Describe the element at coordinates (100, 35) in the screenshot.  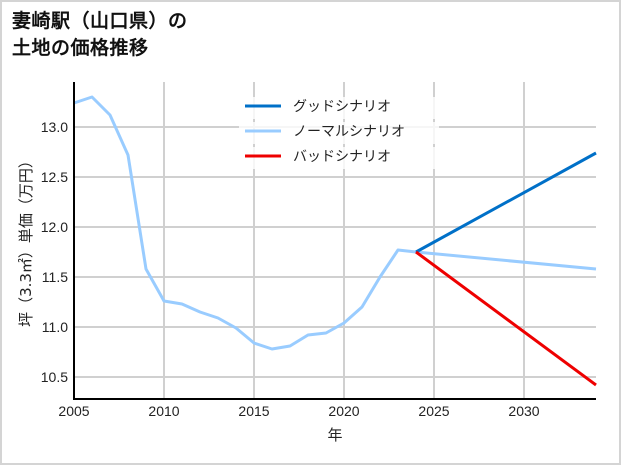
I see `chart-title: 妻崎駅（山口県）の 土地の価格推移` at that location.